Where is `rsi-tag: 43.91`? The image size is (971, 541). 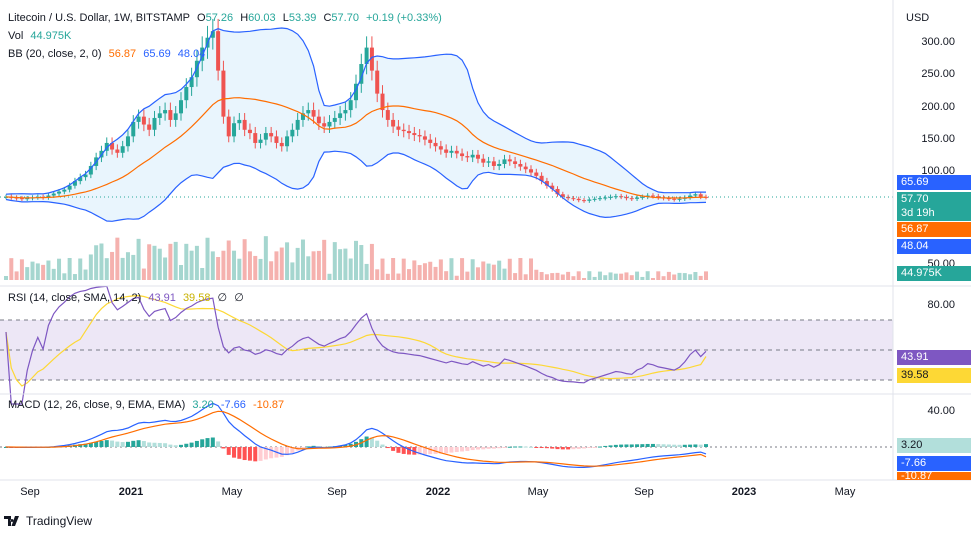
rsi-tag: 43.91 is located at coordinates (934, 357).